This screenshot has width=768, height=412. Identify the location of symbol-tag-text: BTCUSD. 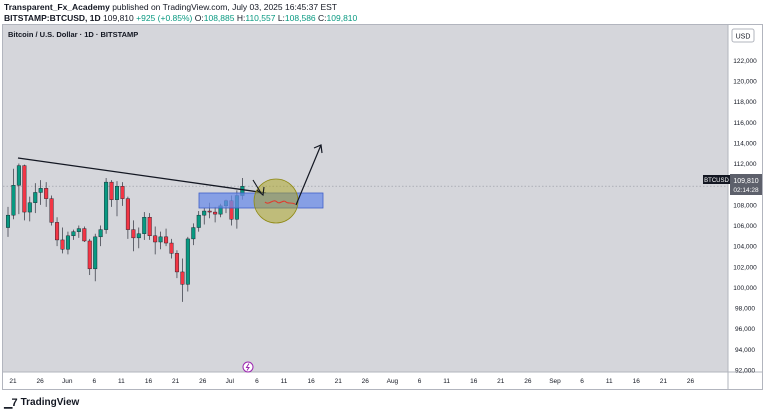
(716, 181).